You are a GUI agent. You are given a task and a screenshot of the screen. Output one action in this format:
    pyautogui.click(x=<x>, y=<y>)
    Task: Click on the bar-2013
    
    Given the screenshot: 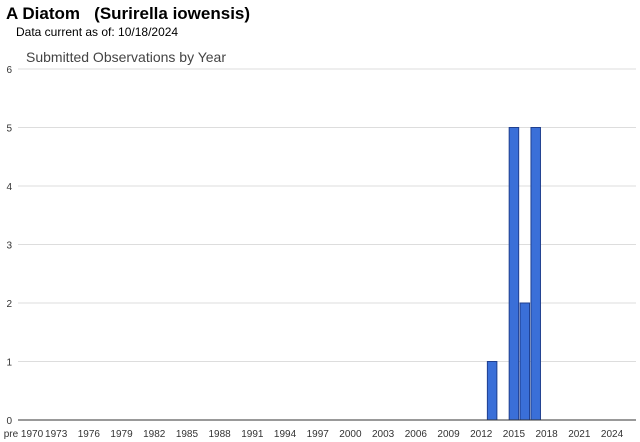 What is the action you would take?
    pyautogui.click(x=492, y=391)
    